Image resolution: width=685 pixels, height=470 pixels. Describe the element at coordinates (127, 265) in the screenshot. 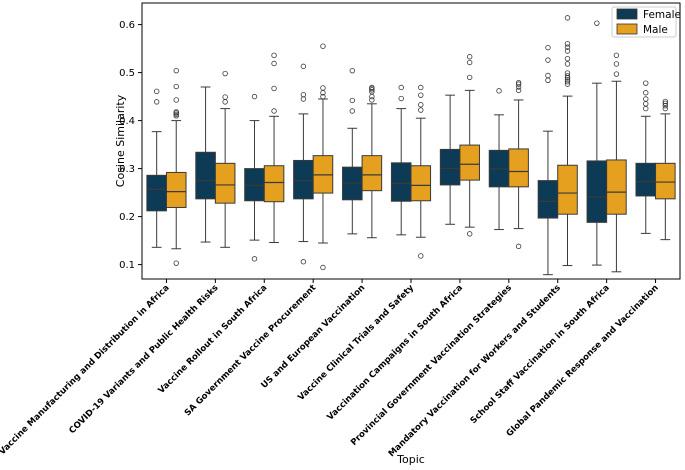

I see `y-tick-label: 0.1` at that location.